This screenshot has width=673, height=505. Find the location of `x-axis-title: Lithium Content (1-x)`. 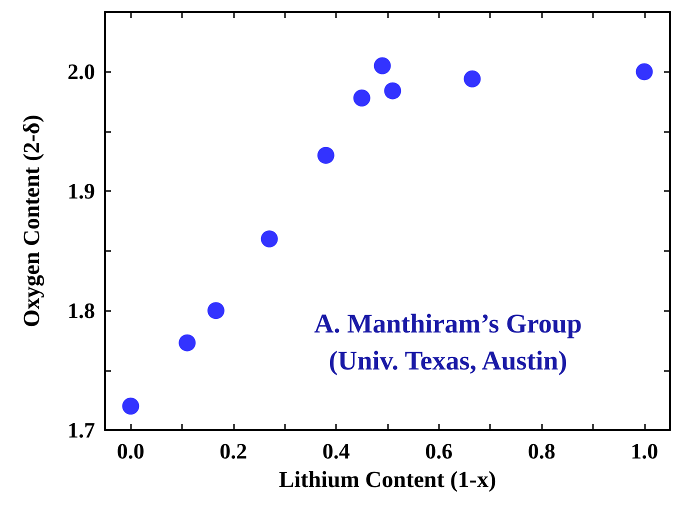

x-axis-title: Lithium Content (1-x) is located at coordinates (387, 479).